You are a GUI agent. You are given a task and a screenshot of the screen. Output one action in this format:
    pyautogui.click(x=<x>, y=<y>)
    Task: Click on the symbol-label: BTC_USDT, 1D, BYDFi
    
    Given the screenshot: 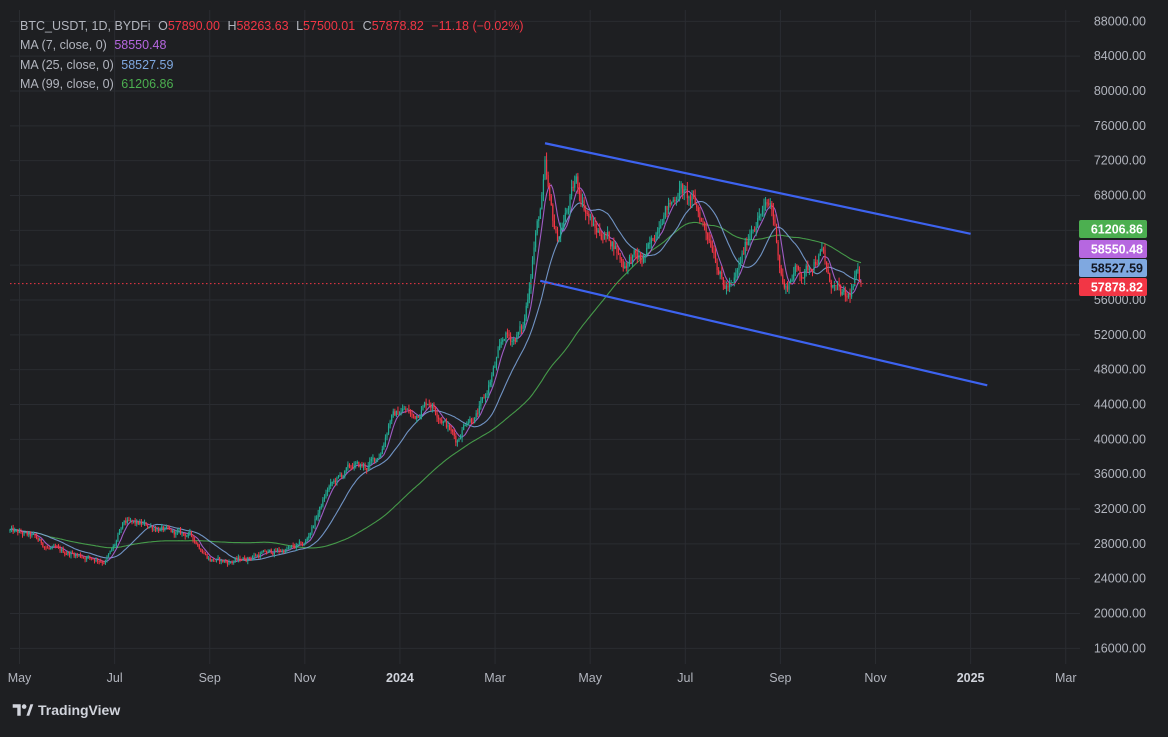 What is the action you would take?
    pyautogui.click(x=85, y=26)
    